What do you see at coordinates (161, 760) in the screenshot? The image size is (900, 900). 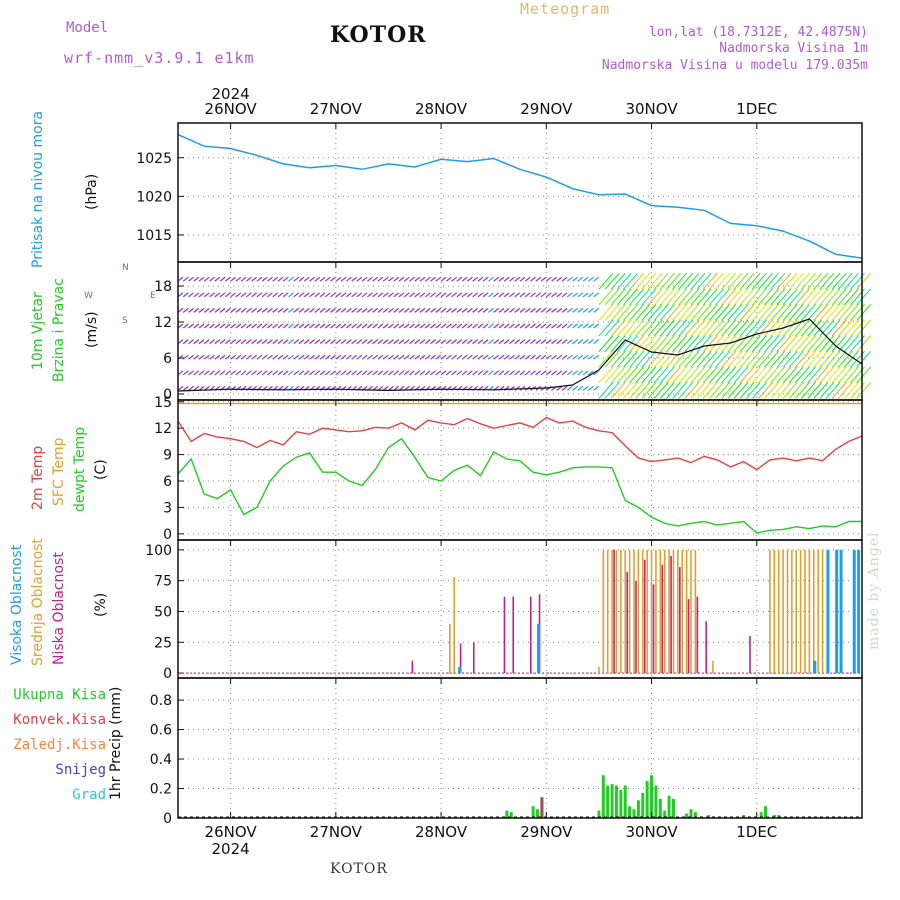 I see `precip-ytick-label: 0.4` at bounding box center [161, 760].